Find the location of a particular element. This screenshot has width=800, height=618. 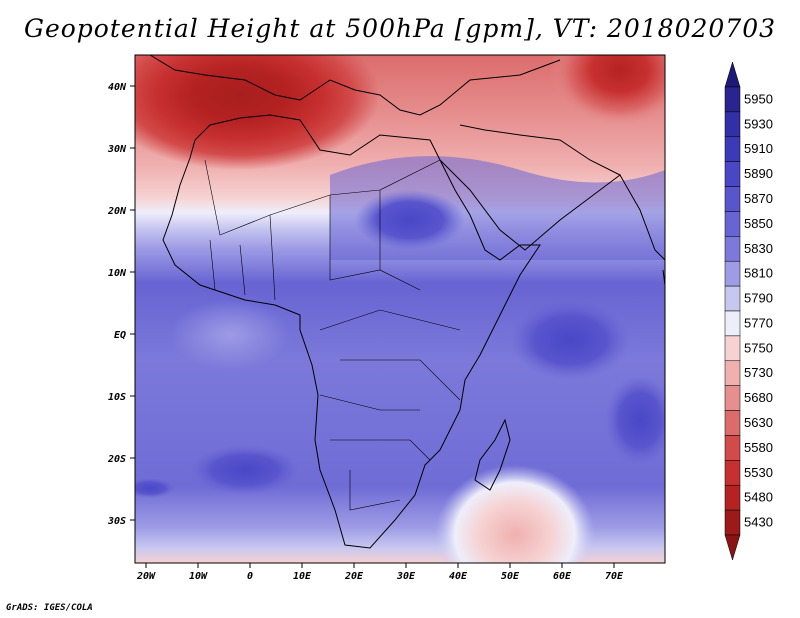

colorbar-label: 5950 is located at coordinates (758, 98).